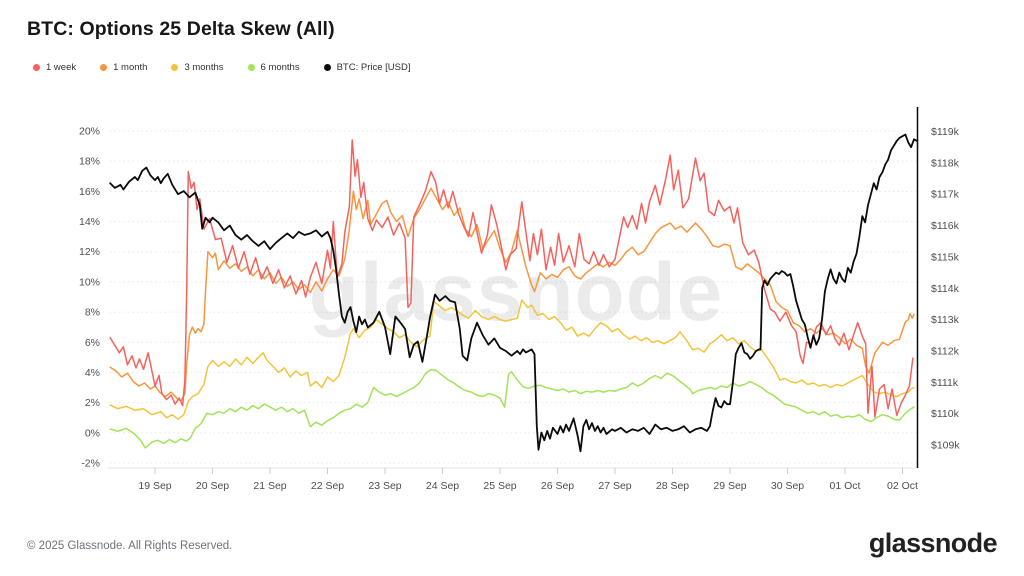 This screenshot has width=1024, height=576. I want to click on legend-item-label: 6 months, so click(280, 67).